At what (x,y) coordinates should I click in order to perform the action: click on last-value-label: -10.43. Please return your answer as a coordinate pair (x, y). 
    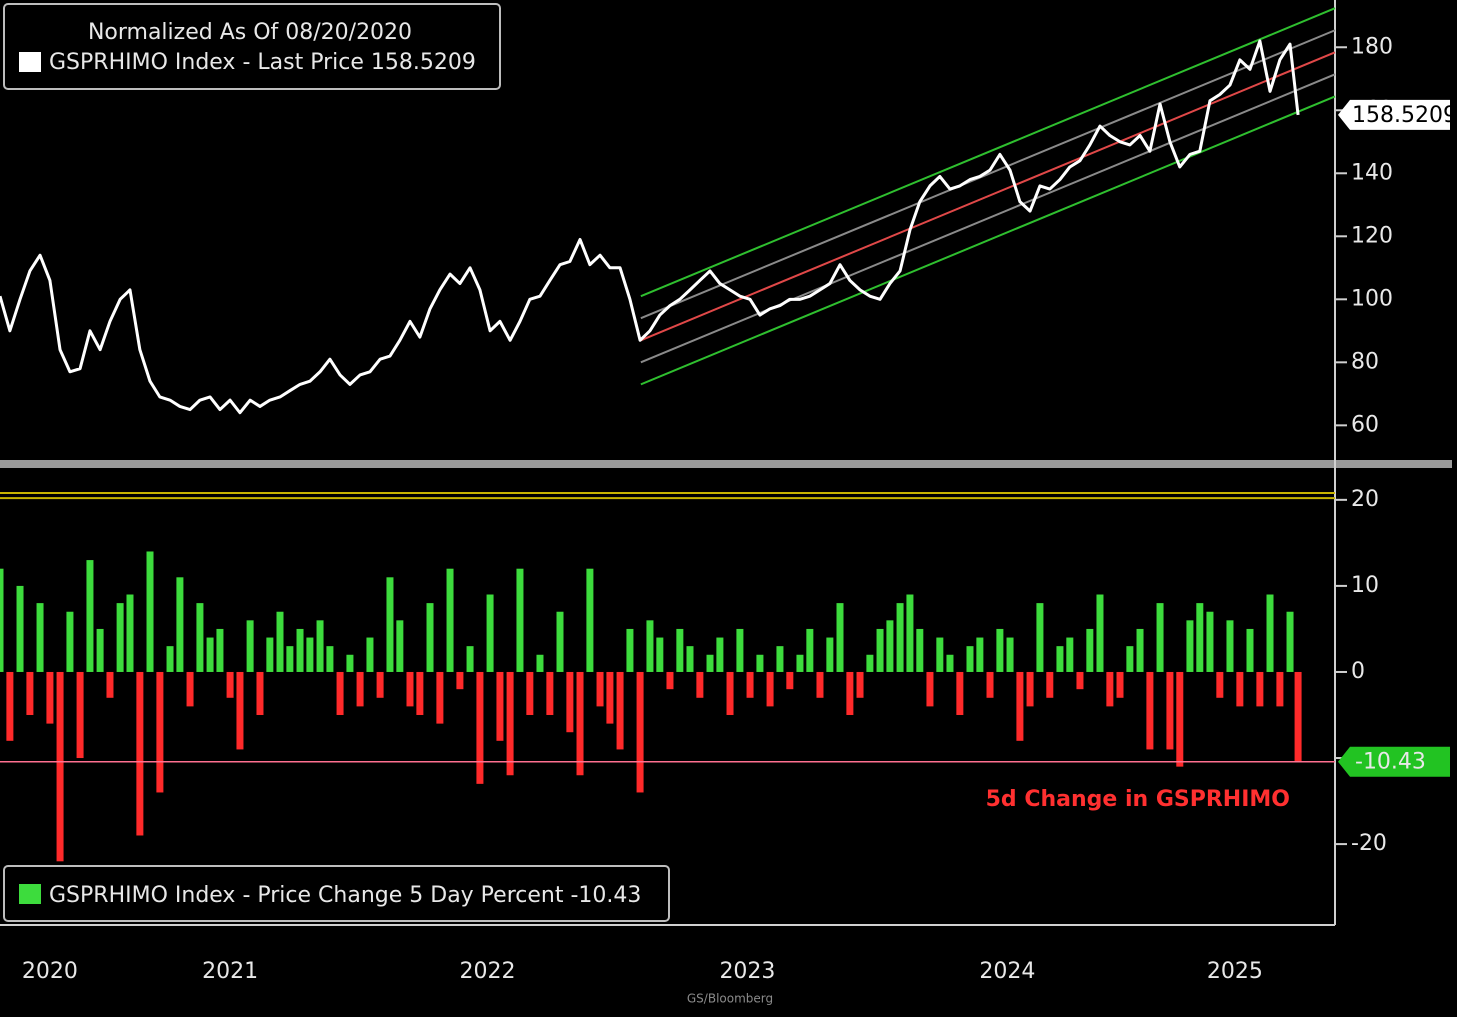
    Looking at the image, I should click on (1390, 762).